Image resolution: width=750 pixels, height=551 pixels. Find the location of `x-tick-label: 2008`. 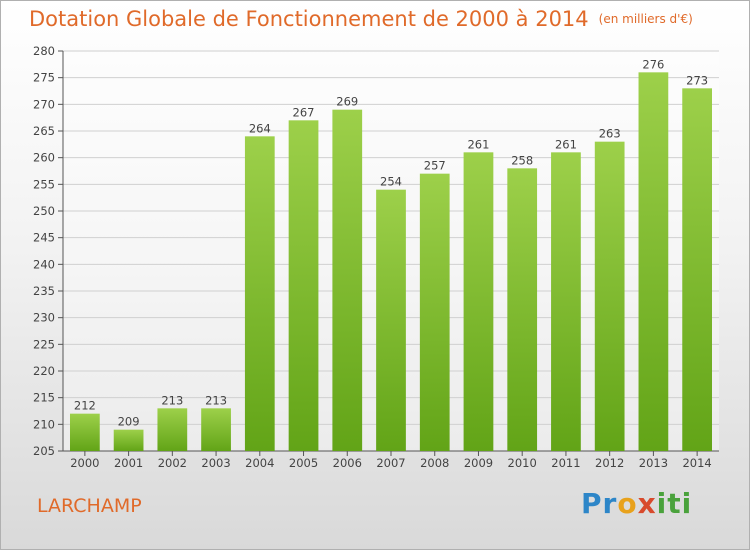

x-tick-label: 2008 is located at coordinates (434, 463).